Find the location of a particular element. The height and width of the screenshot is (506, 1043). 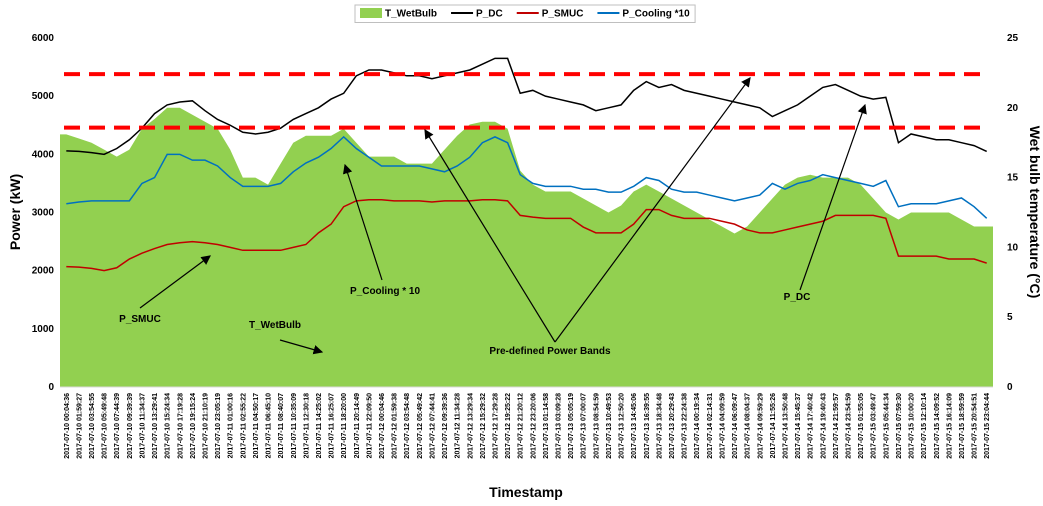

x-tick-label: 2017-07-11 12:30:18 is located at coordinates (306, 425).